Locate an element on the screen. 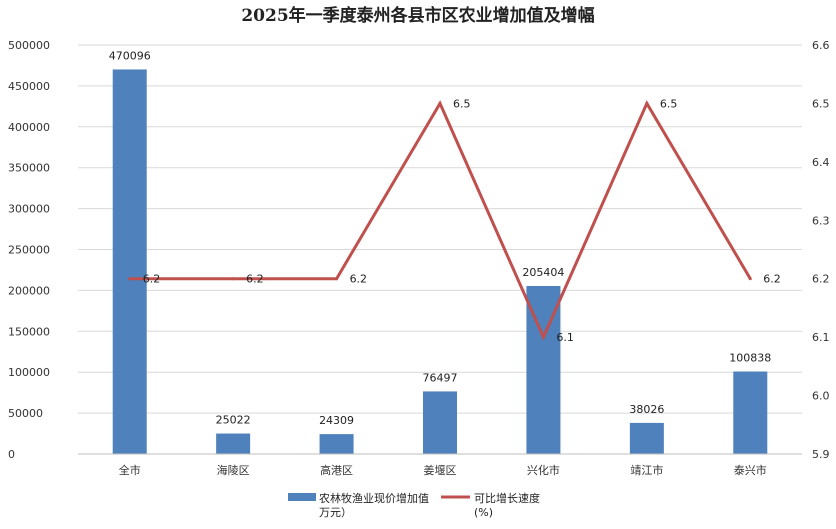  legend: 农林牧渔业现价增加值 万元） 可比增长速度 (%) is located at coordinates (414, 505).